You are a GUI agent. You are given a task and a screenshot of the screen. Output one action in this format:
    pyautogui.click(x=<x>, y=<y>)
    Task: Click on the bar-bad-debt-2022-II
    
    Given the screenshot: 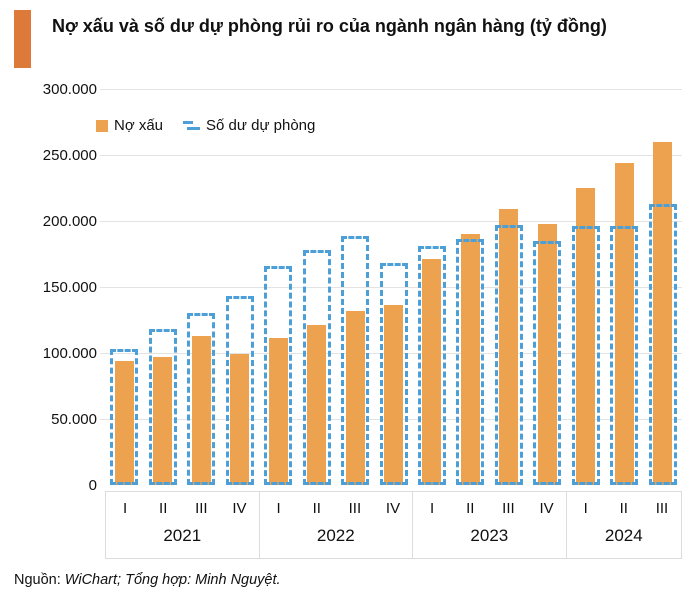 What is the action you would take?
    pyautogui.click(x=317, y=405)
    